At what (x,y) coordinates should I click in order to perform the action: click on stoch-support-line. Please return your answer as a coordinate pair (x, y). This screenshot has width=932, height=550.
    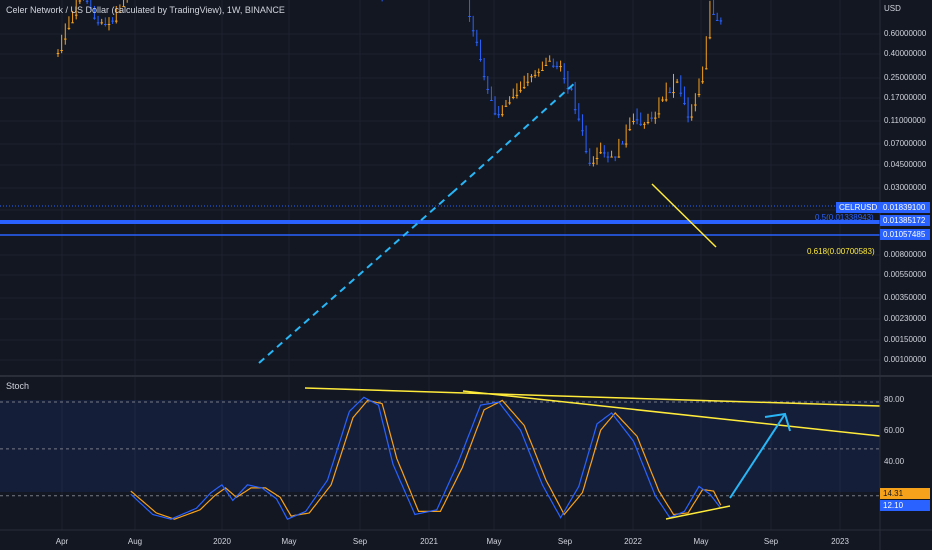
    Looking at the image, I should click on (698, 512).